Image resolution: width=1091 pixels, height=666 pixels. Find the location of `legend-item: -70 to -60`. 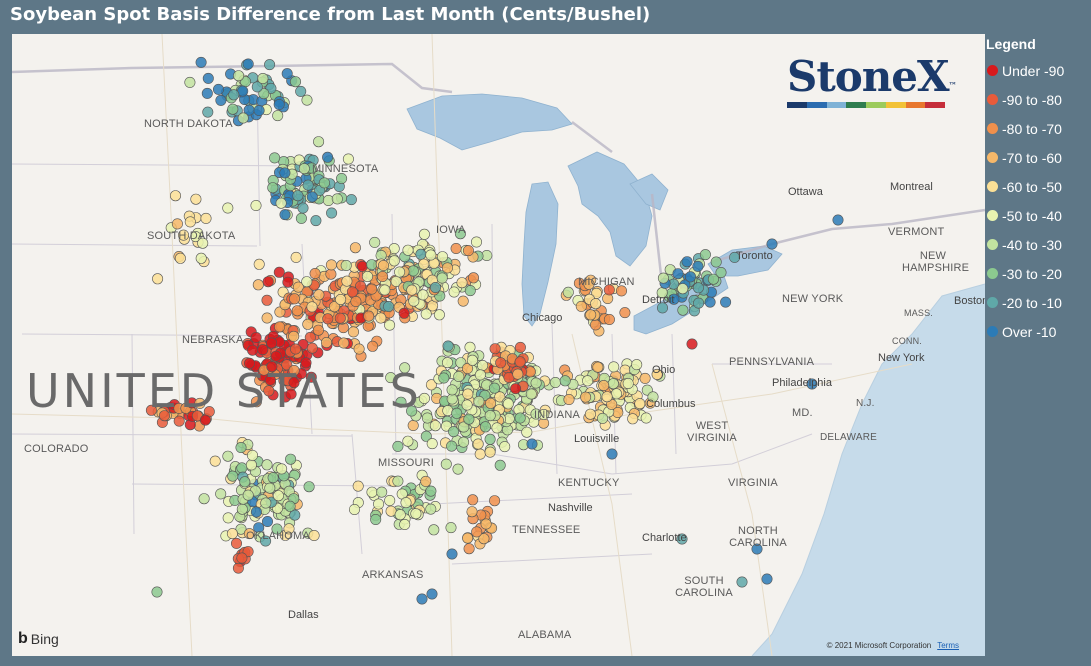

legend-item: -70 to -60 is located at coordinates (1038, 157).